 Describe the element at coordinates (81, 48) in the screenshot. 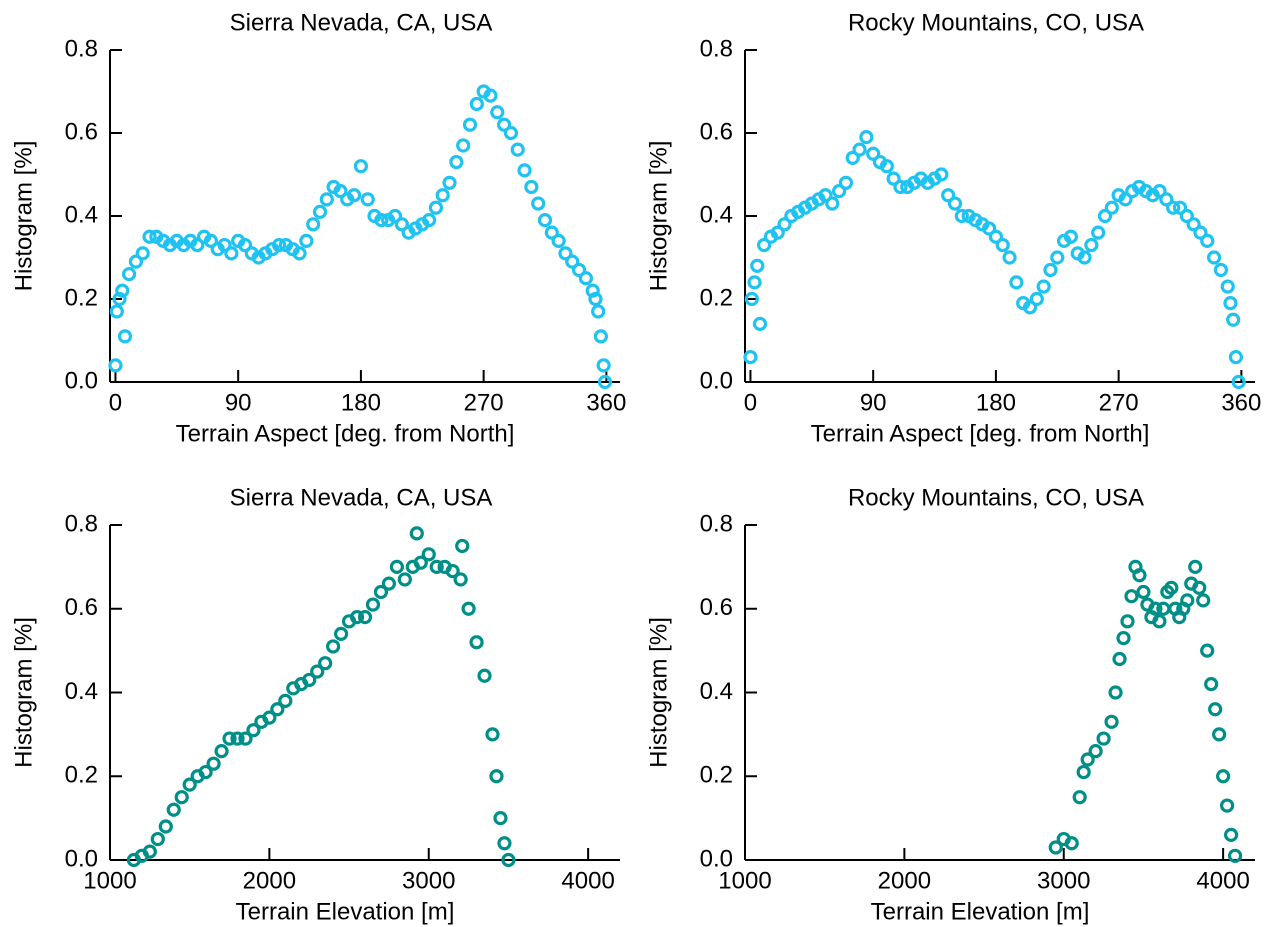

I see `y-tick-label: 0.8` at that location.